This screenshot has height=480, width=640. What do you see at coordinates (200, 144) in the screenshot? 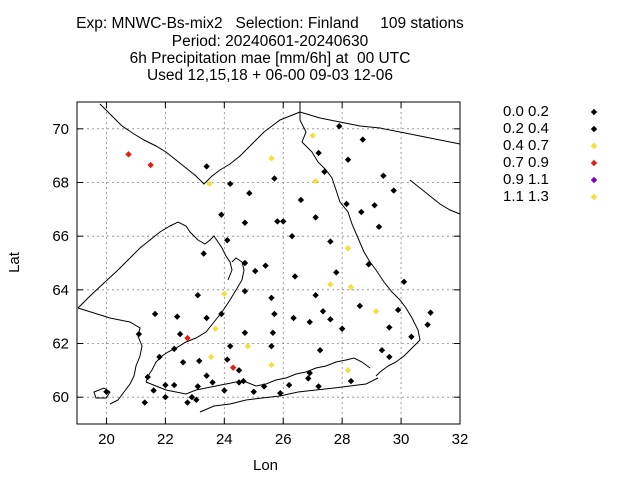
I see `norway-border` at bounding box center [200, 144].